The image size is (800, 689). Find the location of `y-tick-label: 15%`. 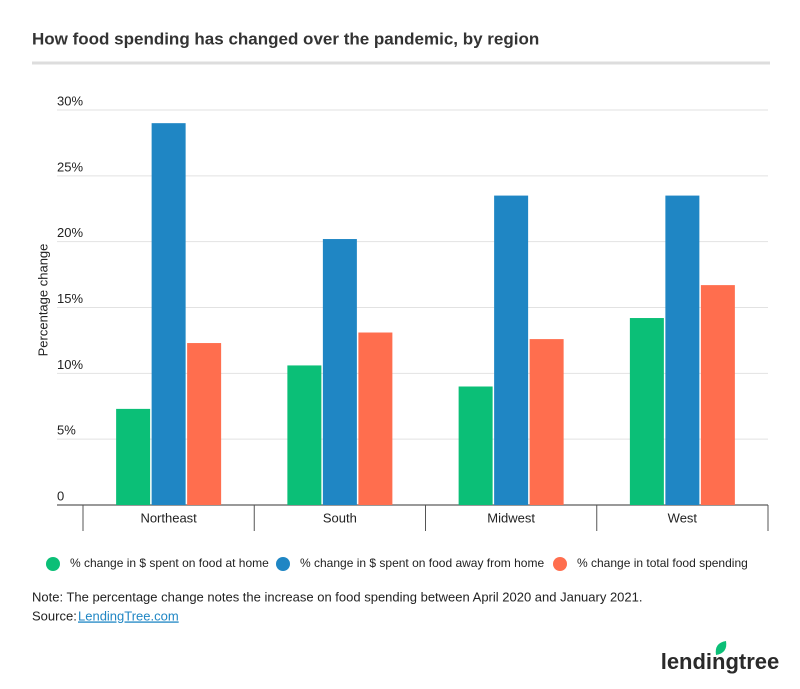

y-tick-label: 15% is located at coordinates (70, 298).